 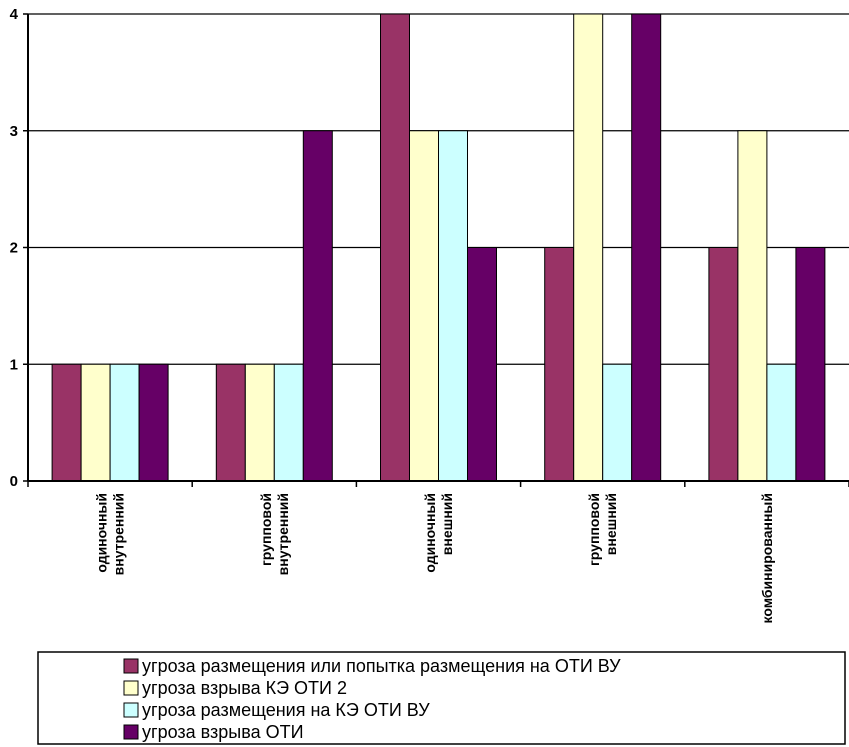 I want to click on y-tick-labels: 0 1 2 3 4, so click(x=14, y=248).